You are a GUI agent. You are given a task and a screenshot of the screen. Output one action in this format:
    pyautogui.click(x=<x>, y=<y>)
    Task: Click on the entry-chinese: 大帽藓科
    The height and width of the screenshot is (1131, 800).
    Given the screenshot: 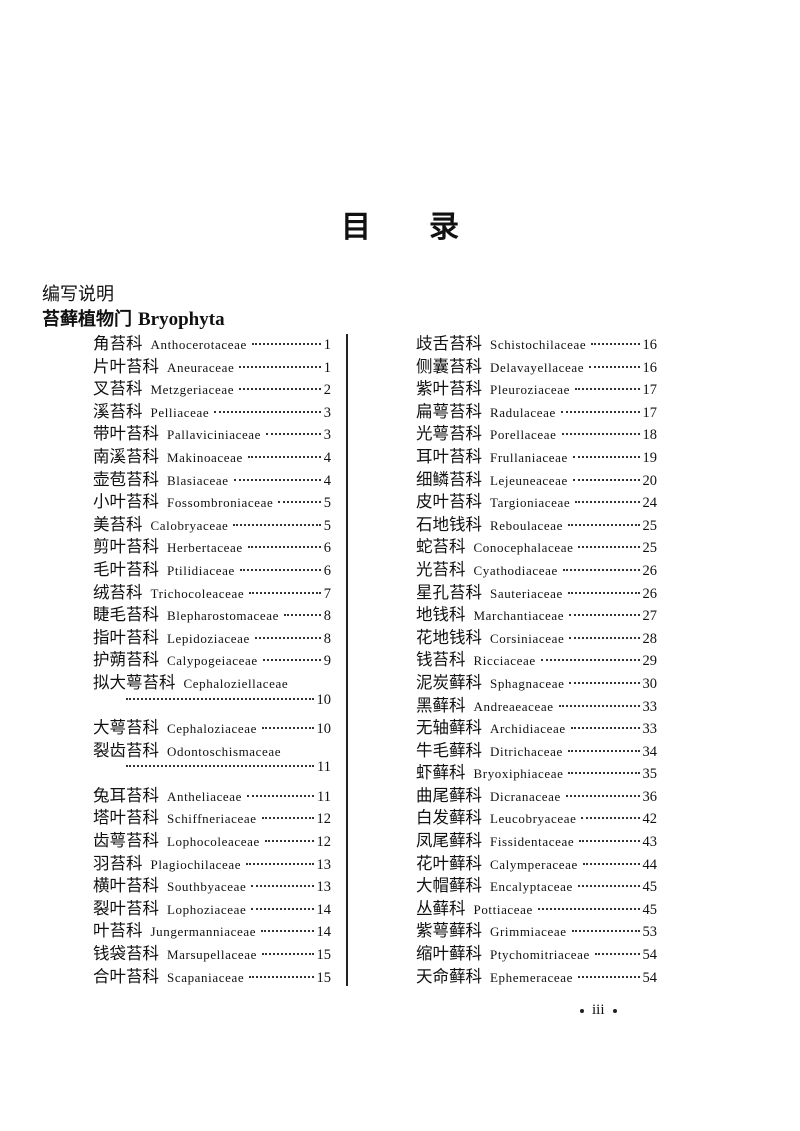 What is the action you would take?
    pyautogui.click(x=449, y=886)
    